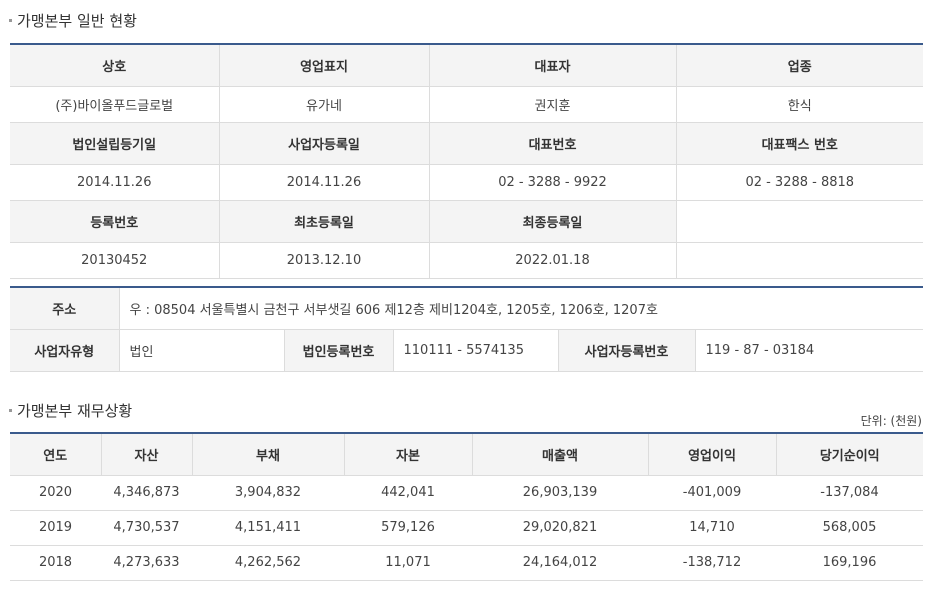 The image size is (931, 594). Describe the element at coordinates (146, 493) in the screenshot. I see `cell-assets: 4,346,873` at that location.